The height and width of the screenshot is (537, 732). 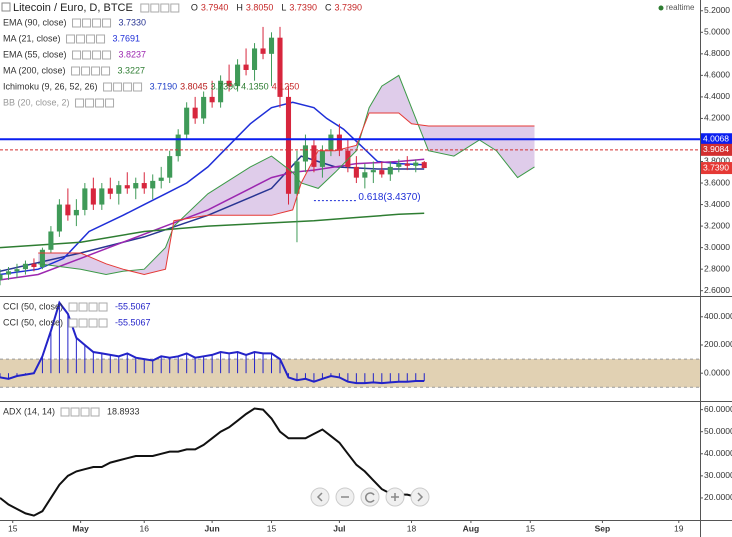 What do you see at coordinates (717, 75) in the screenshot?
I see `y-tick-label: 4.6000` at bounding box center [717, 75].